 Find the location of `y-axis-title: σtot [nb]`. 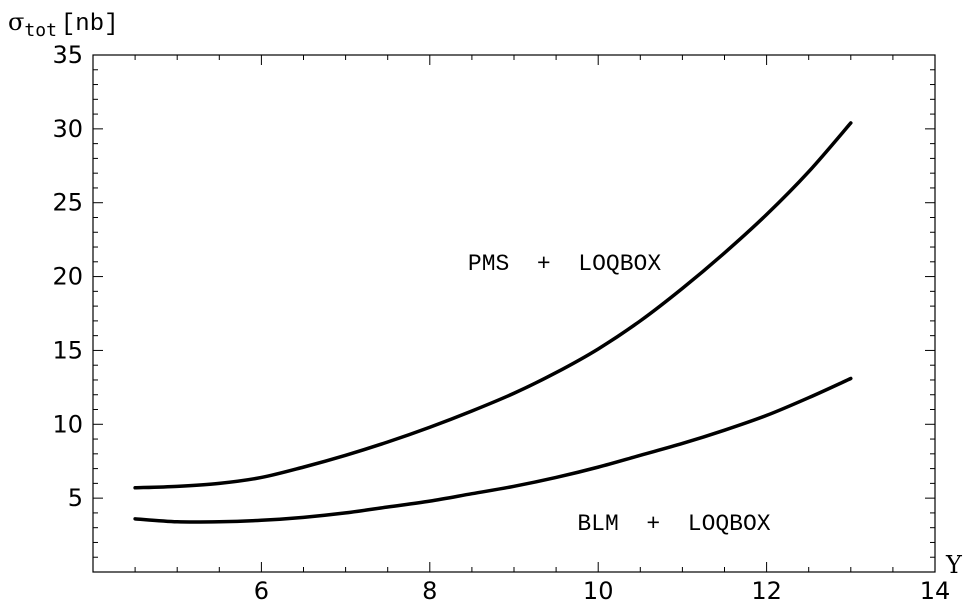

y-axis-title: σtot [nb] is located at coordinates (63, 24).